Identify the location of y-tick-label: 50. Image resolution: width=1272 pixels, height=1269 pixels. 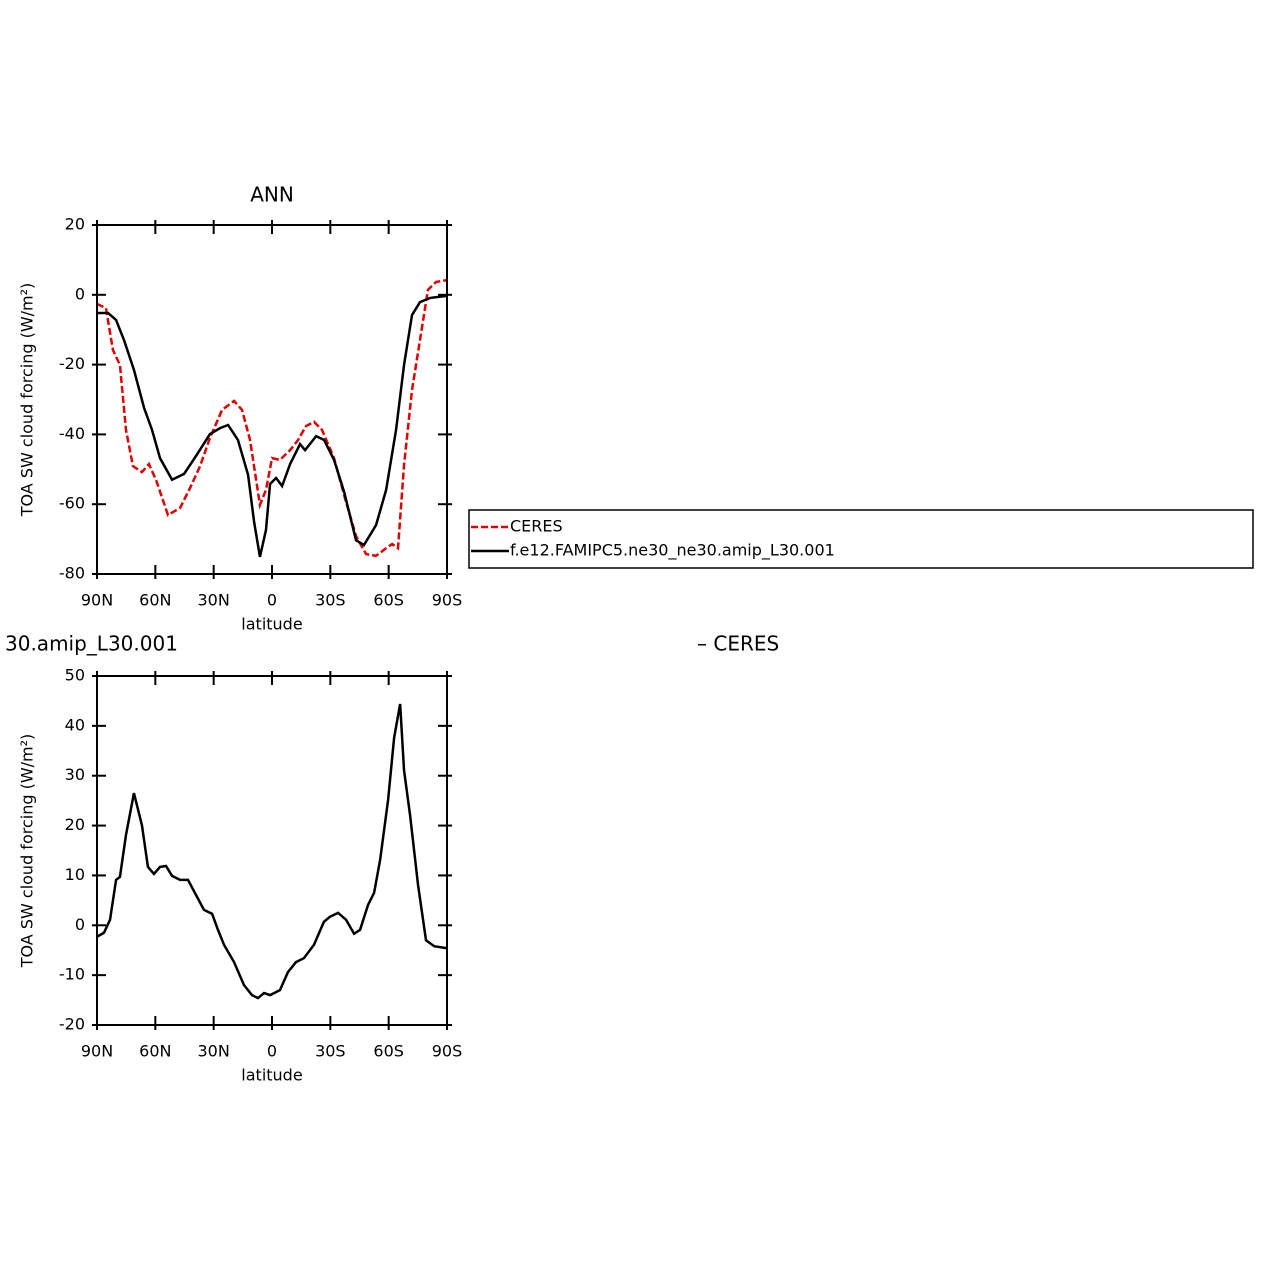
(75, 675).